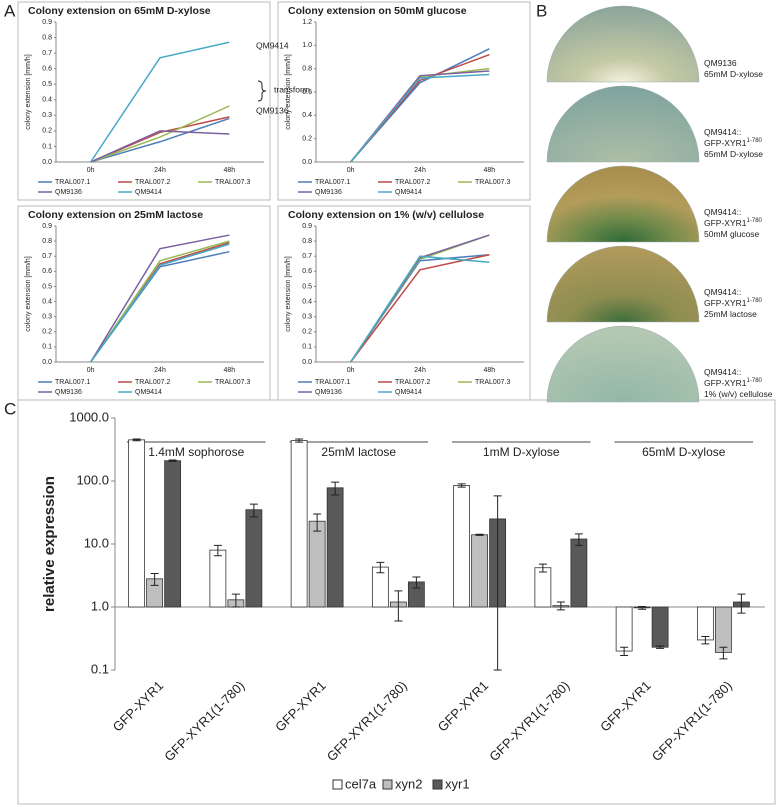  Describe the element at coordinates (100, 605) in the screenshot. I see `y-tick-label: 1.0` at that location.